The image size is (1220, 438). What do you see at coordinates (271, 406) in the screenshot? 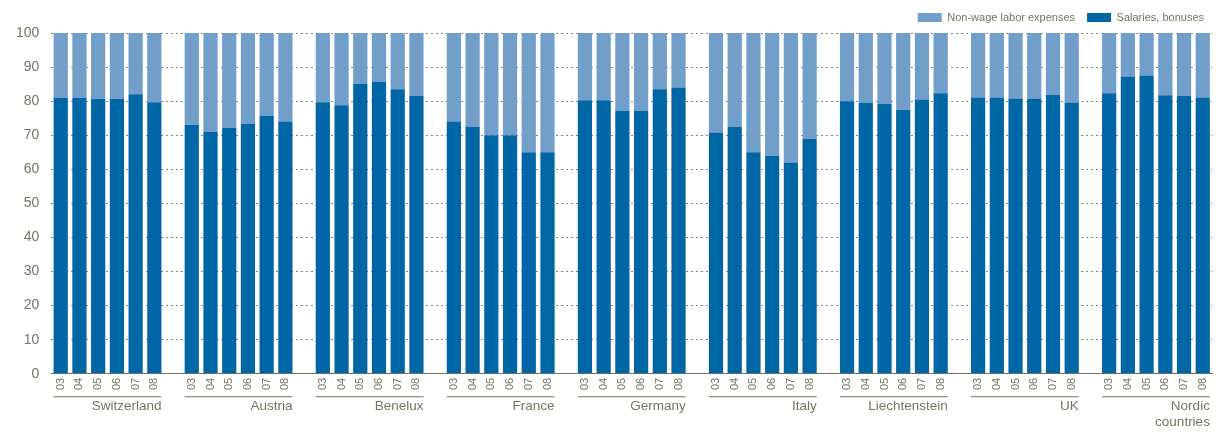
I see `text: Austria` at bounding box center [271, 406].